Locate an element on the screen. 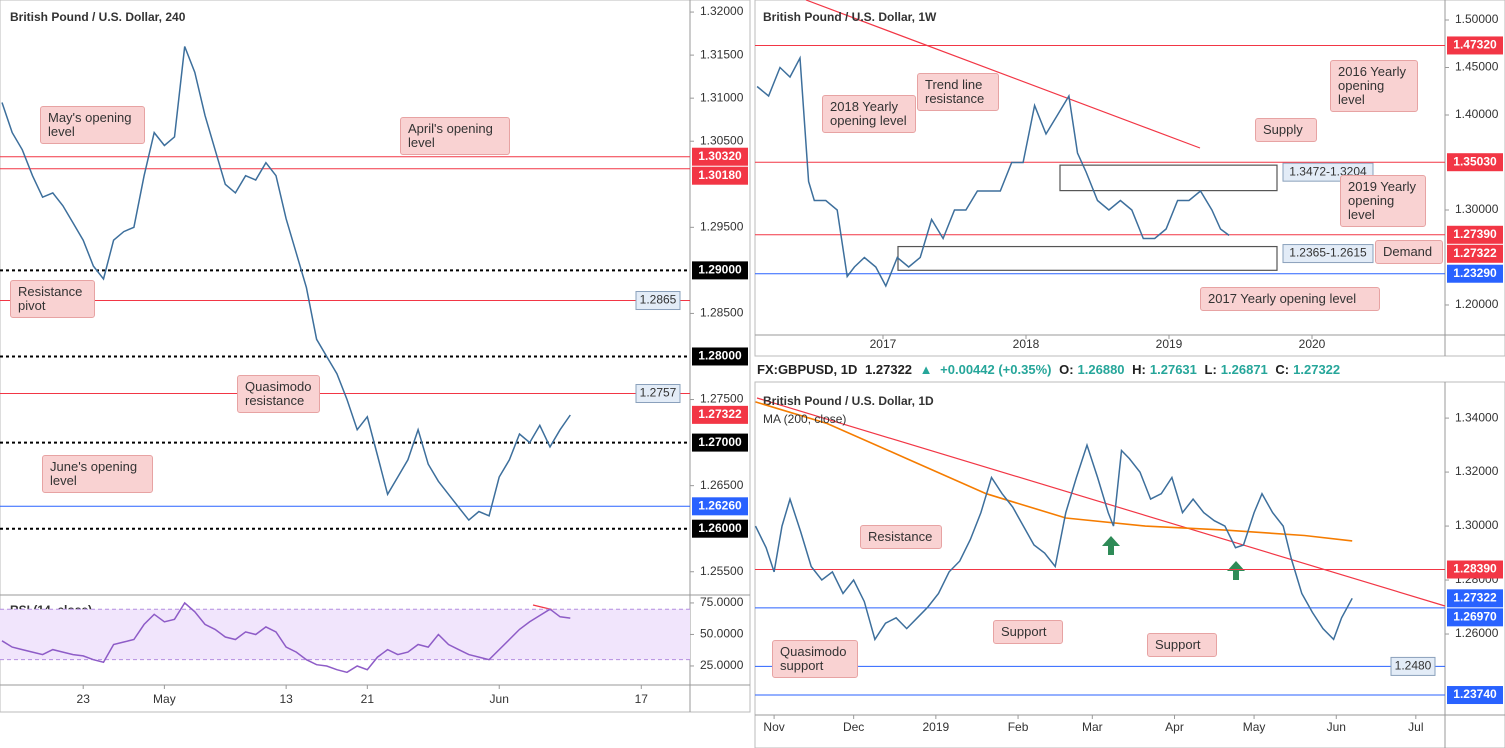 Image resolution: width=1505 pixels, height=748 pixels. price-badge-label: 1.30320 is located at coordinates (720, 156).